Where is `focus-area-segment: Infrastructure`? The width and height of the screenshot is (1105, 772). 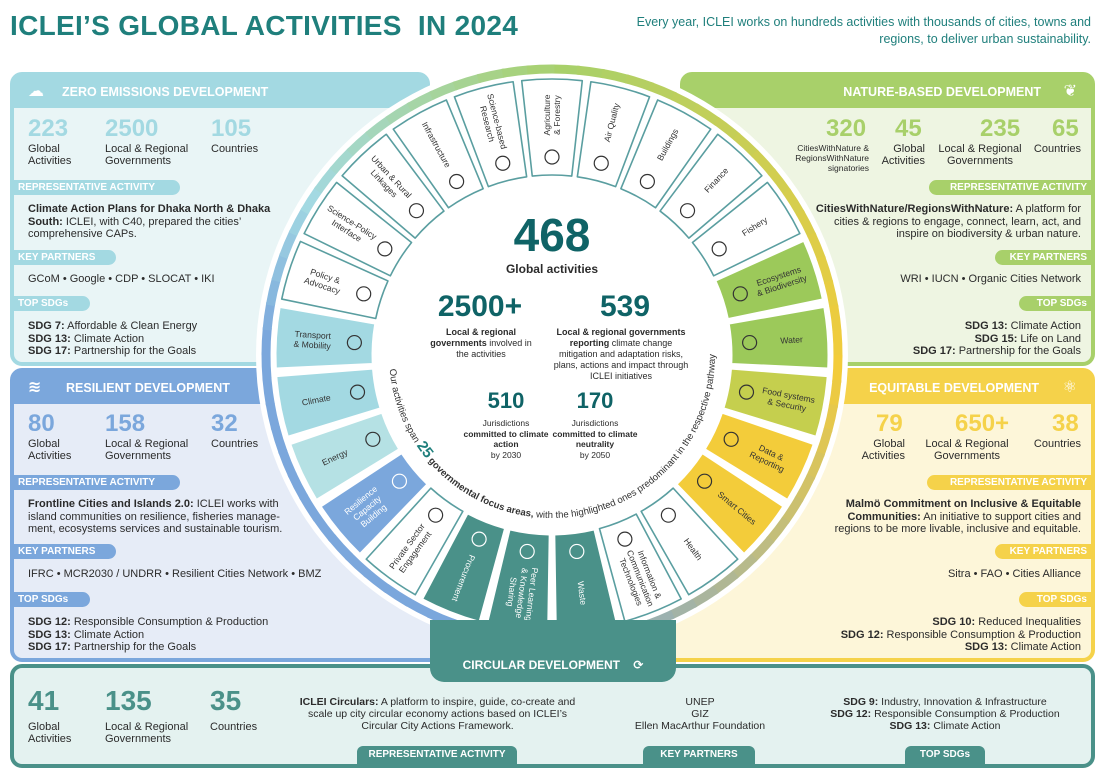 focus-area-segment: Infrastructure is located at coordinates (438, 154).